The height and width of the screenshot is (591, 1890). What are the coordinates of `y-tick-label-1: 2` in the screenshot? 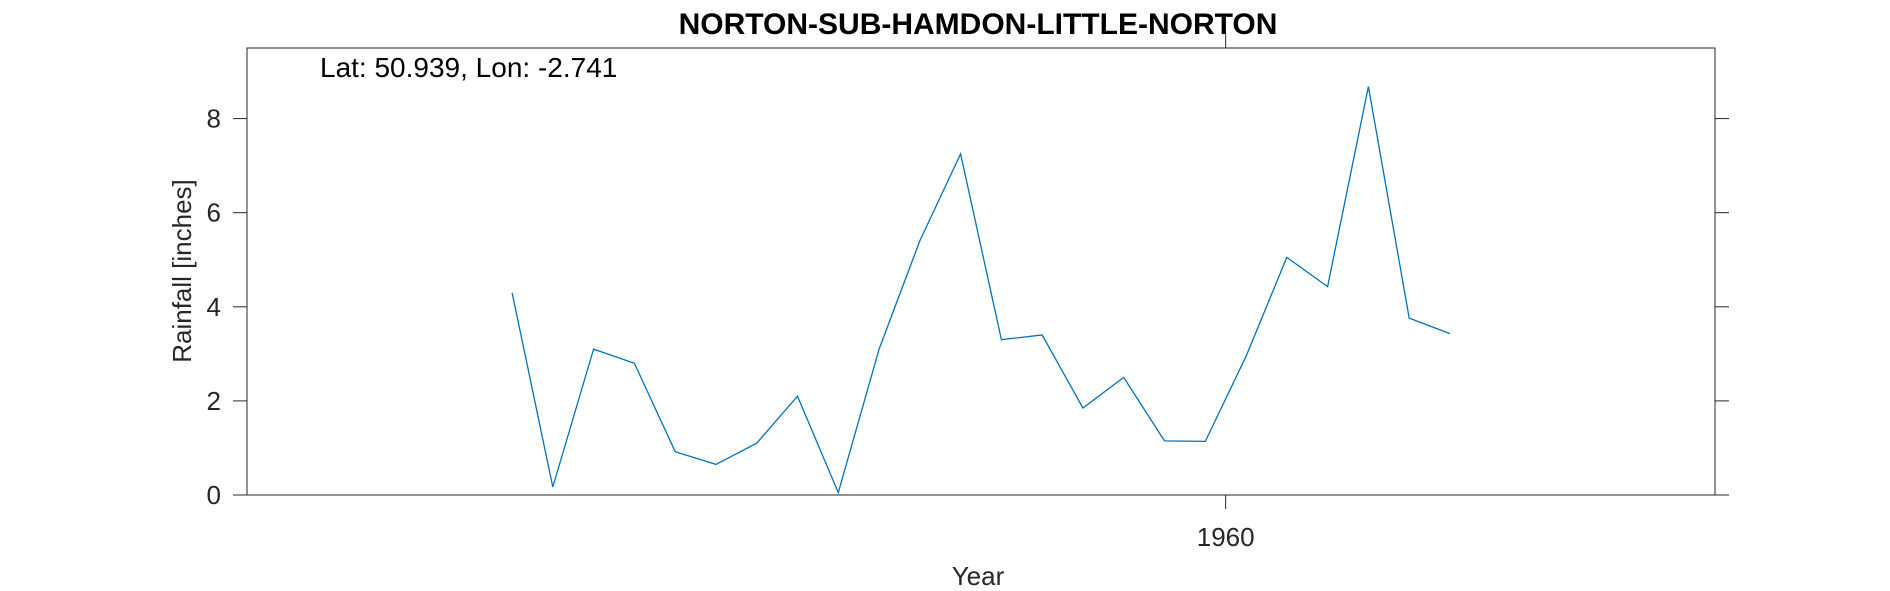 It's located at (214, 401).